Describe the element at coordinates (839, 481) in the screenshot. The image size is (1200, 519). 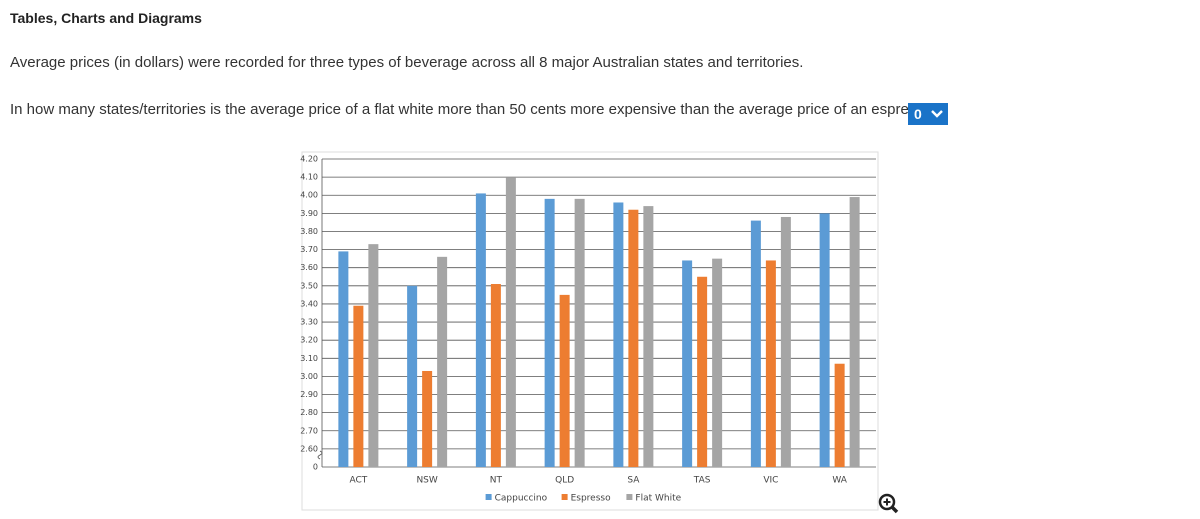
I see `x-tick-label: WA` at that location.